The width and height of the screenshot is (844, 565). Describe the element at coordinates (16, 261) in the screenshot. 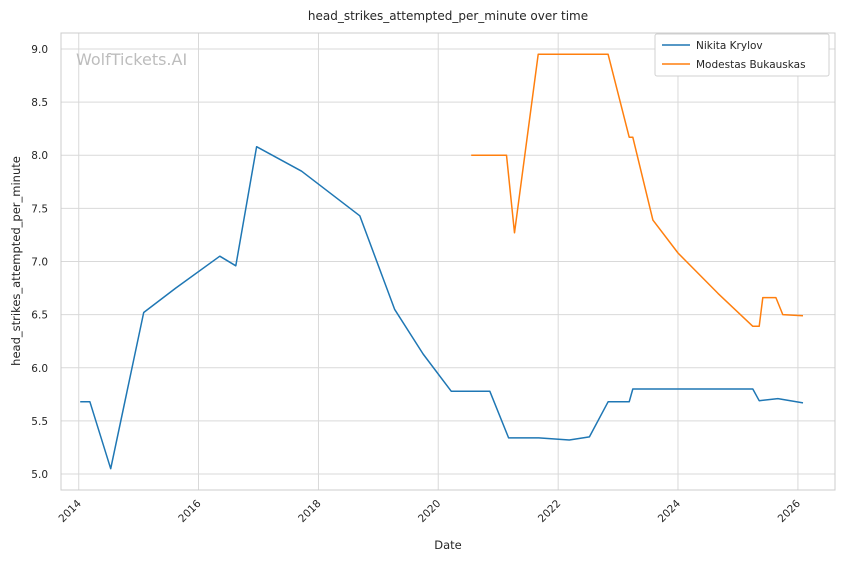

I see `y-axis-label: head_strikes_attempted_per_minute` at that location.